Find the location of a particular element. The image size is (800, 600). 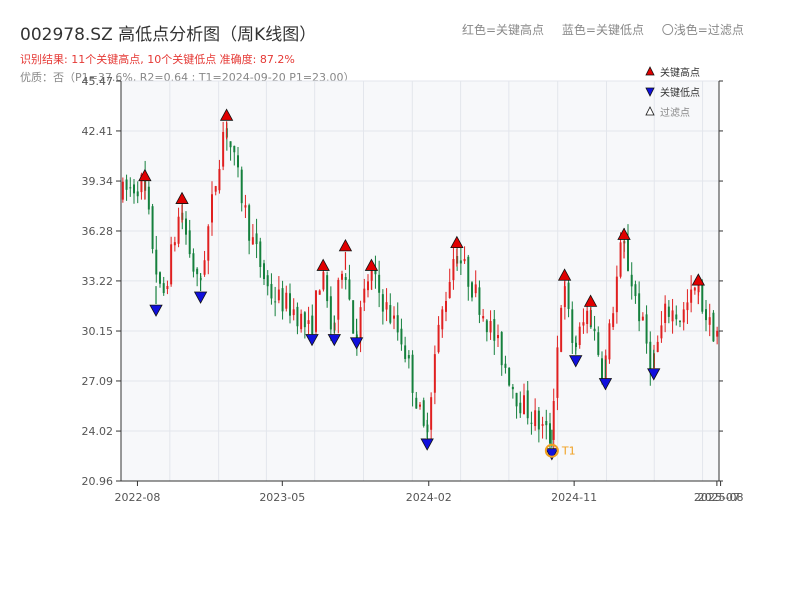

chart-title: 002978.SZ 高低点分析图（周K线图） is located at coordinates (168, 35).